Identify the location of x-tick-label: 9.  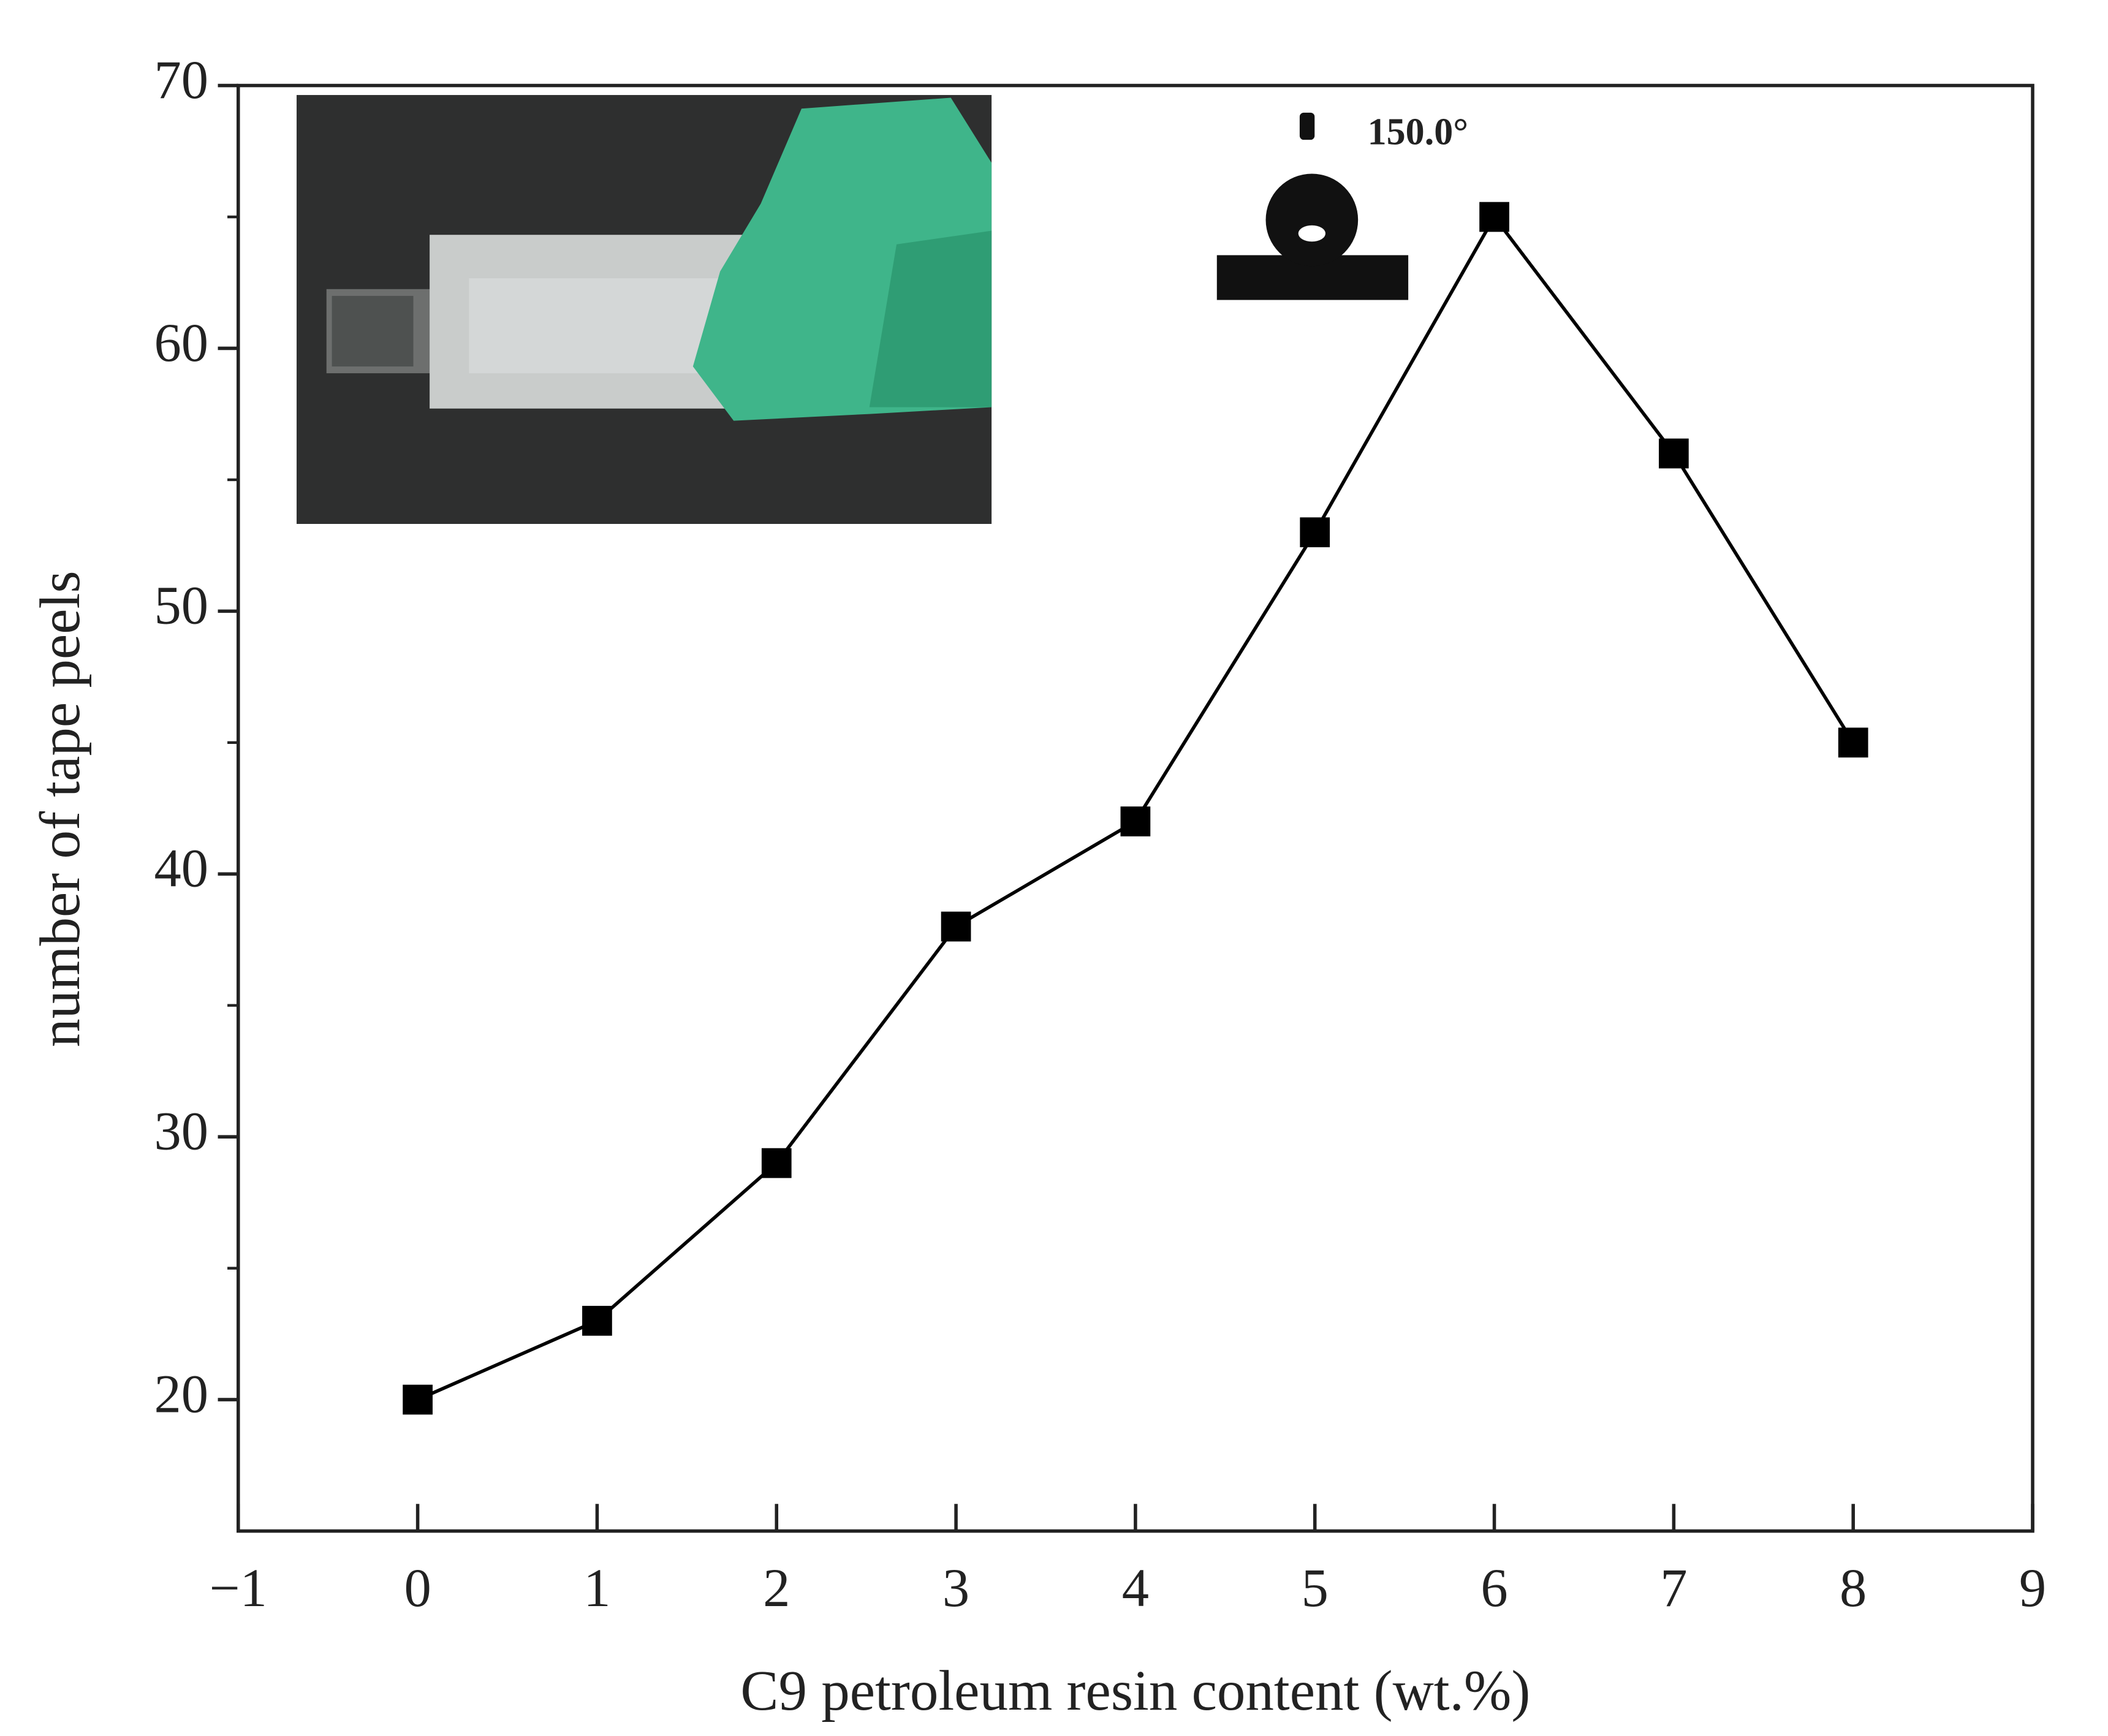
(2032, 1588).